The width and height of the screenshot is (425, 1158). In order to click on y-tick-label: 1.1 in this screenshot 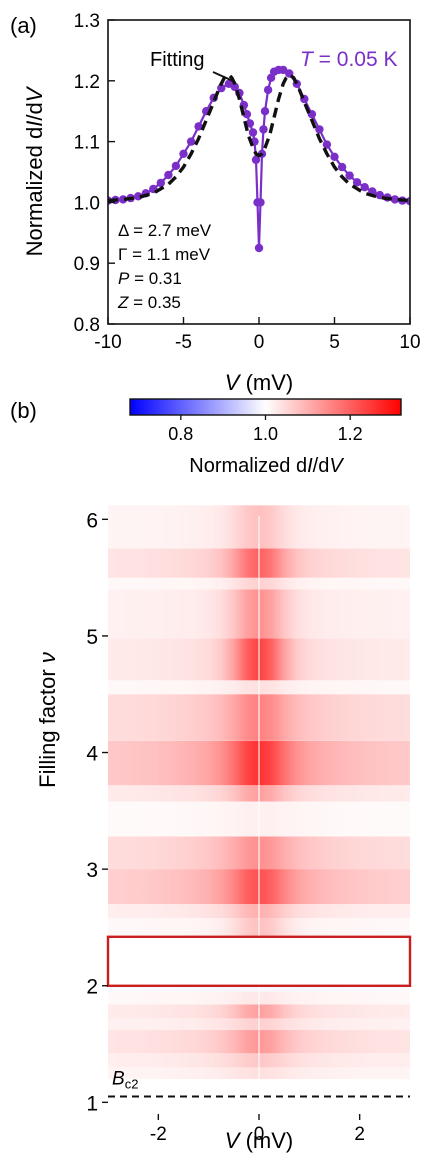, I will do `click(87, 143)`.